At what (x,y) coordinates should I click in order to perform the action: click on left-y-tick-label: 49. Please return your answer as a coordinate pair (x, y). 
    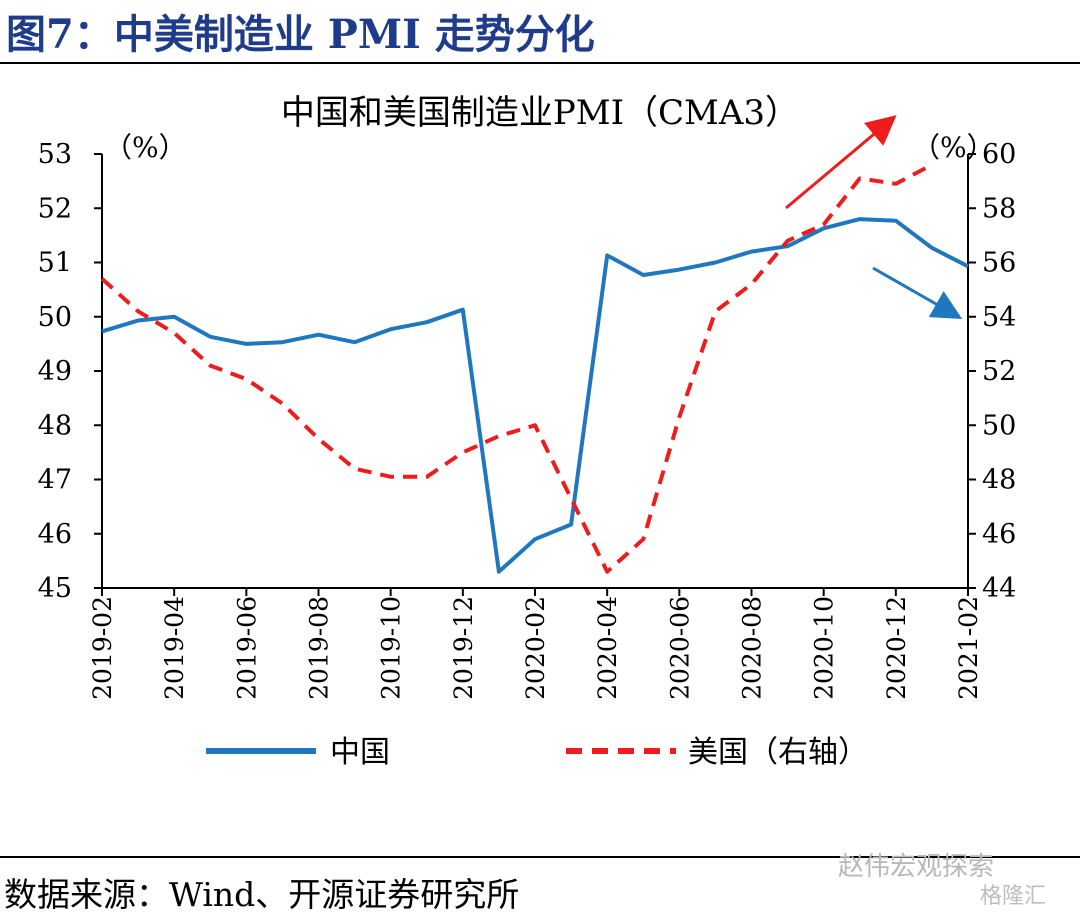
    Looking at the image, I should click on (55, 371).